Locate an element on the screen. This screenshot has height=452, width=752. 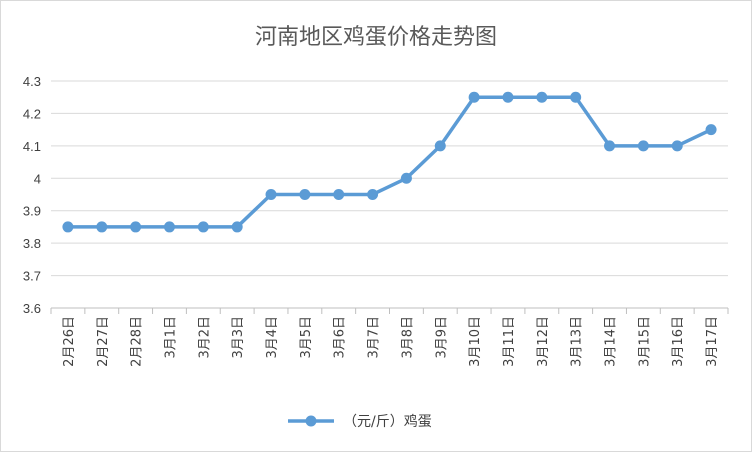
x-tick-label: 2月26日 is located at coordinates (69, 341).